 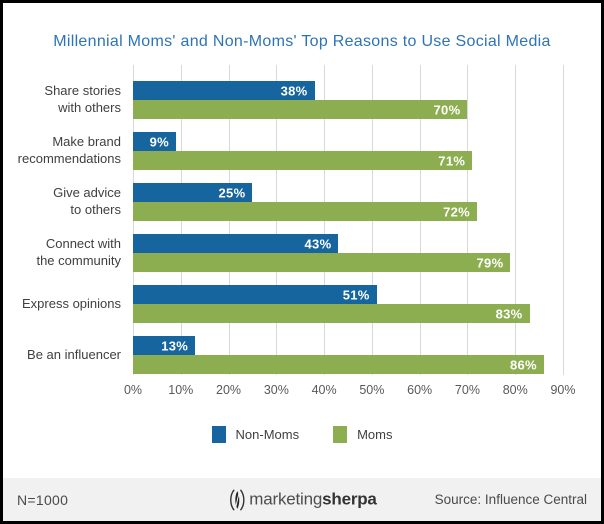 What do you see at coordinates (43, 499) in the screenshot?
I see `sample-size-label: N=1000` at bounding box center [43, 499].